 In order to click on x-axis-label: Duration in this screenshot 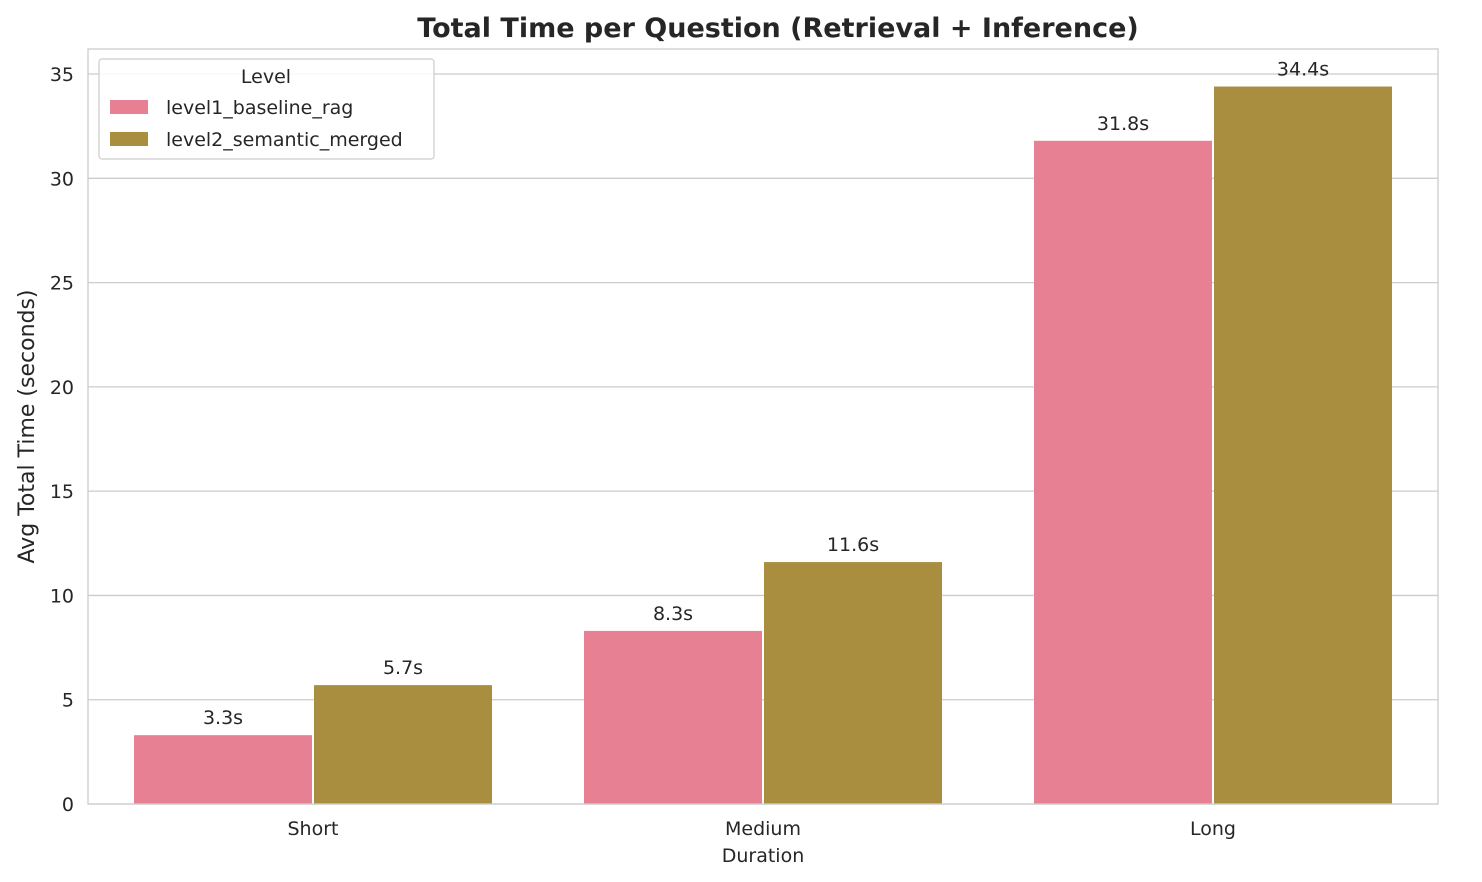, I will do `click(763, 856)`.